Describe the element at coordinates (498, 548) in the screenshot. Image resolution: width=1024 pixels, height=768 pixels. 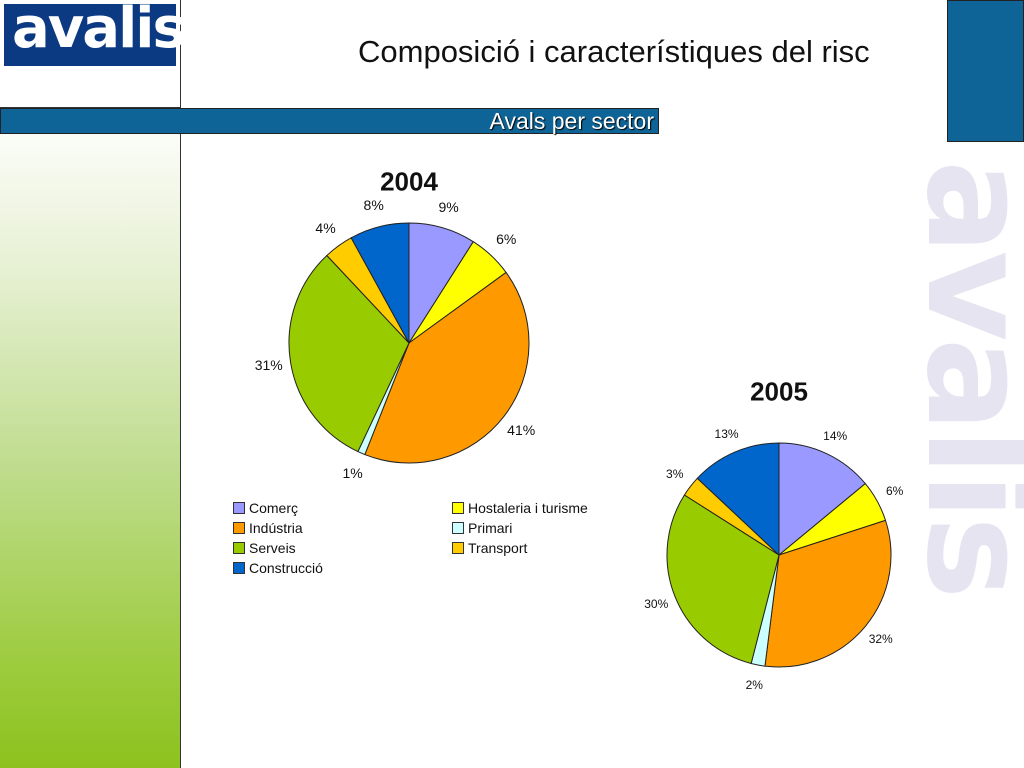
I see `legend-label: Transport` at that location.